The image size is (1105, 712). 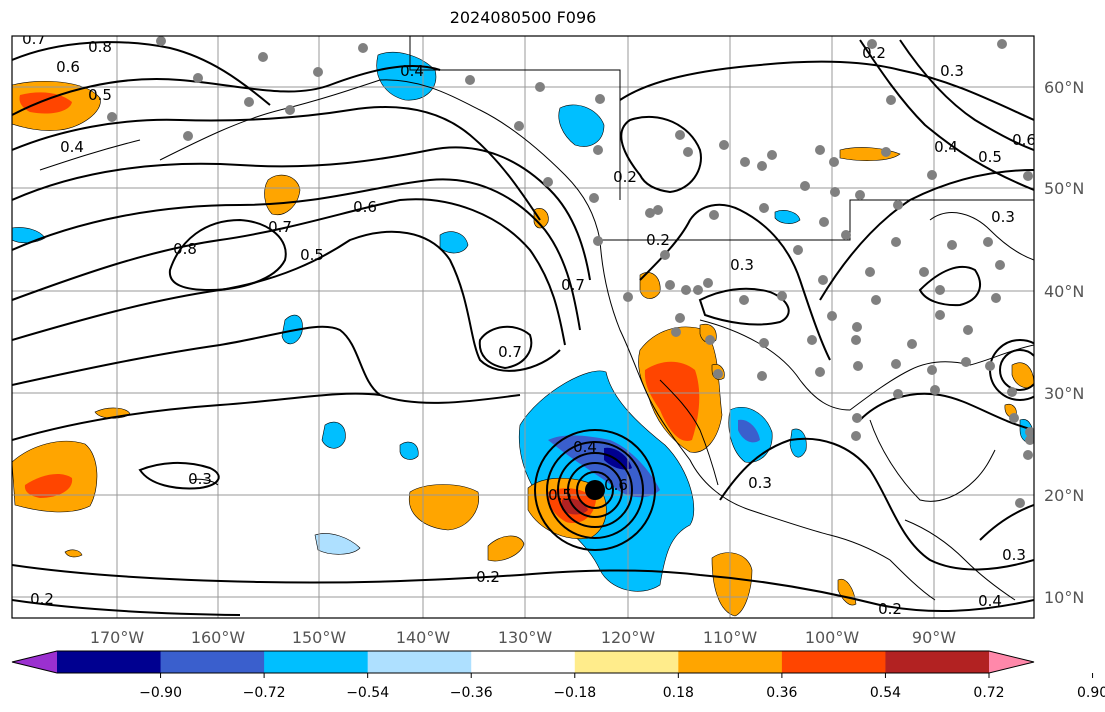 I want to click on lon-label: 160°W, so click(x=218, y=637).